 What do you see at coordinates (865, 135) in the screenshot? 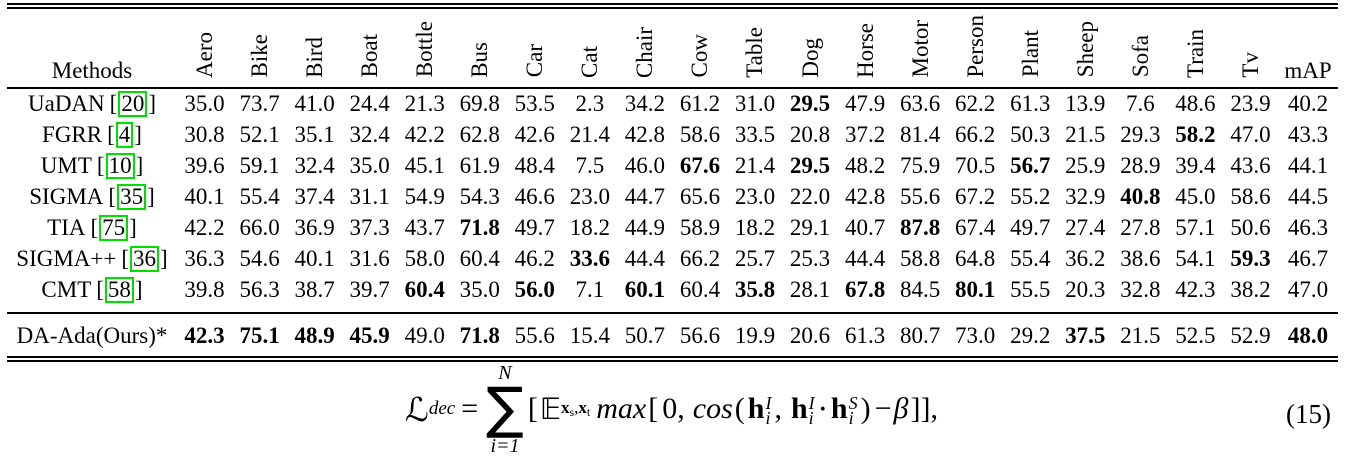
I see `value-cell: 37.2` at bounding box center [865, 135].